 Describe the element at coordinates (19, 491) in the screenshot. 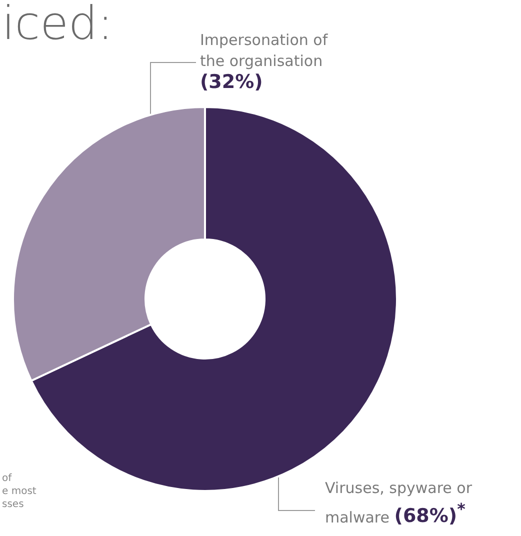

I see `text: of e most sses` at that location.